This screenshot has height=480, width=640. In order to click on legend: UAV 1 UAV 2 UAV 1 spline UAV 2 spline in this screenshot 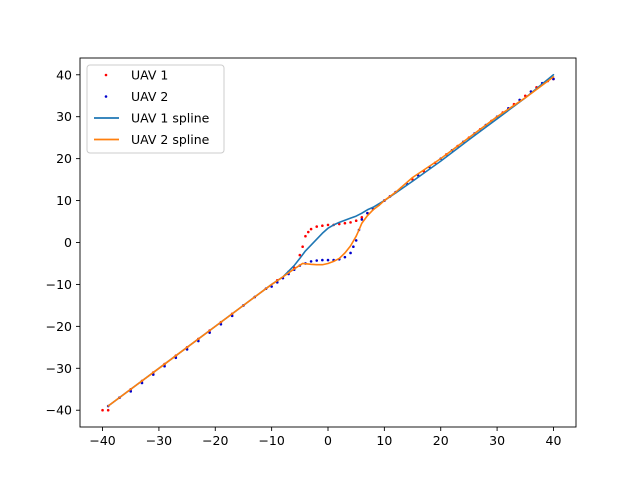, I will do `click(155, 109)`.